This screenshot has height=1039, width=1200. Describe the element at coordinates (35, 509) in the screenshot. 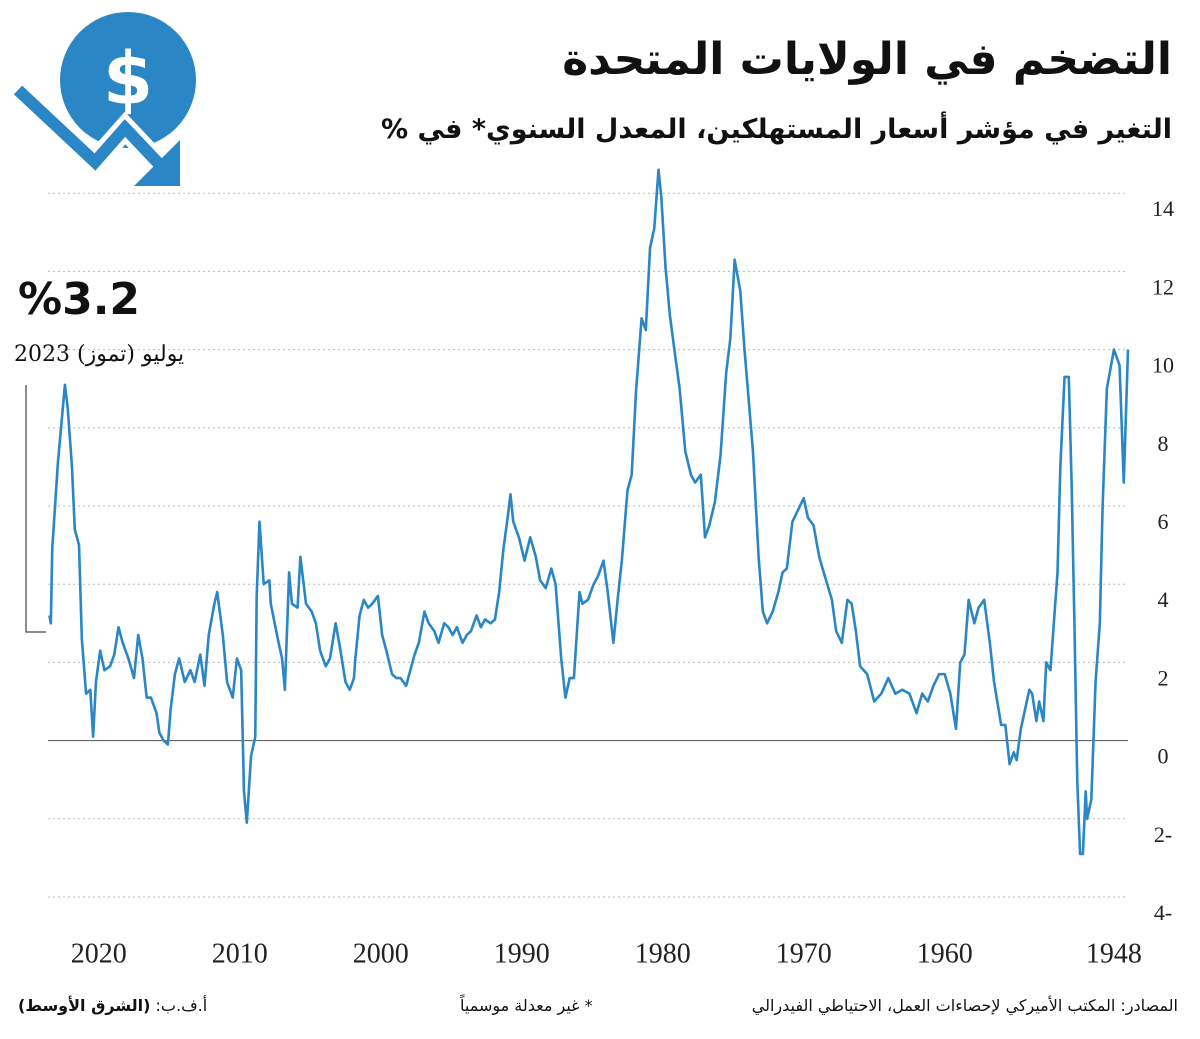

I see `annotation-bracket` at that location.